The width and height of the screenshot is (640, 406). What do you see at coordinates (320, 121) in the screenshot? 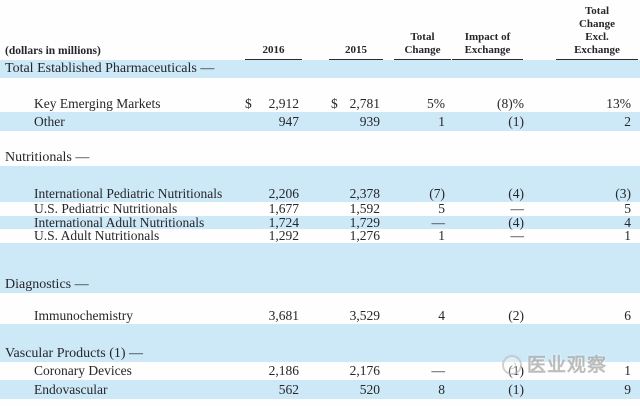
I see `table-row: Other 947 939 1 (1) 2` at bounding box center [320, 121].